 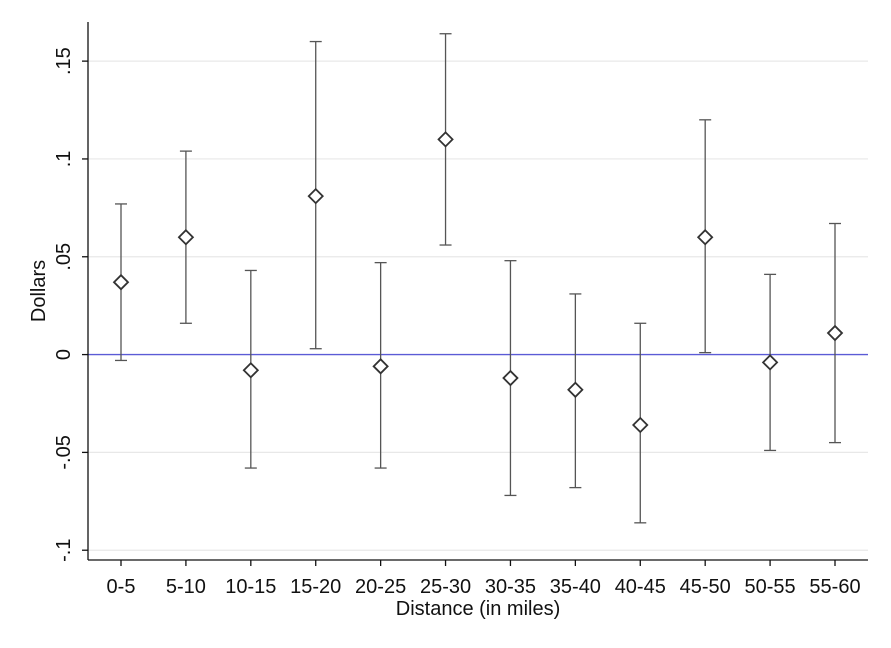 I want to click on x-tick-label-40-45: 40-45, so click(x=640, y=587).